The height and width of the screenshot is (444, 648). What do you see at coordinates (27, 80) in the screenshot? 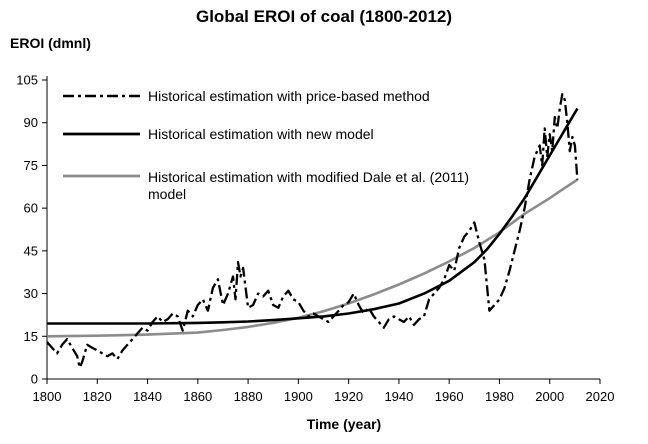
I see `y-tick-label: 105` at bounding box center [27, 80].